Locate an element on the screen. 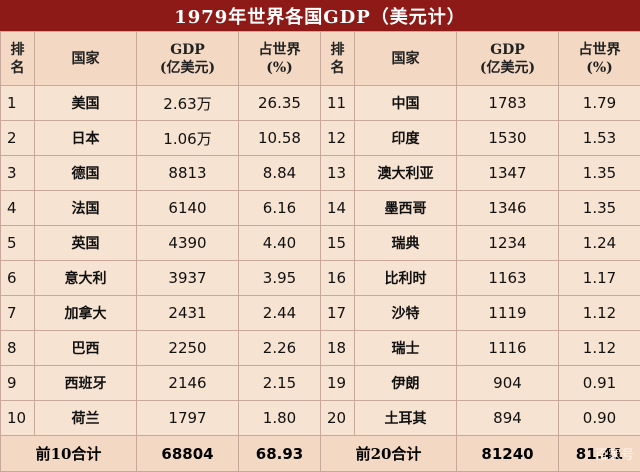  gdp-cell: 1.06万 is located at coordinates (188, 138).